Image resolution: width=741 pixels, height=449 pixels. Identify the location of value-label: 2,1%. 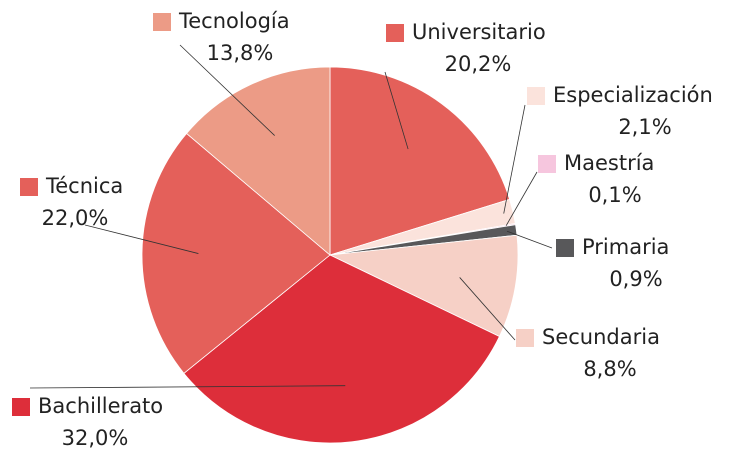
(644, 127).